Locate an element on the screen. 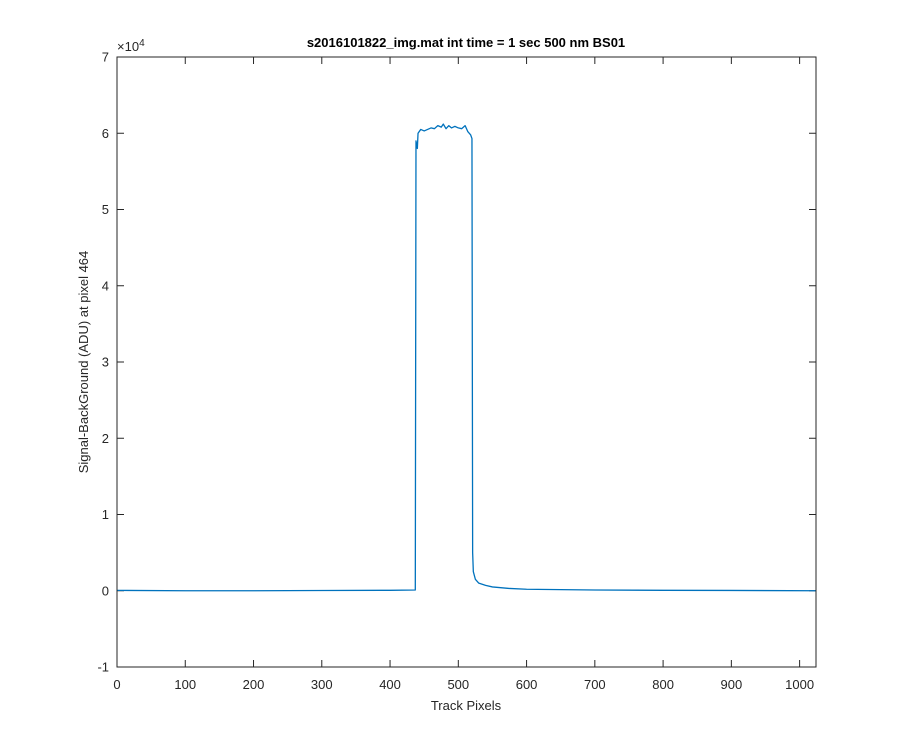 The height and width of the screenshot is (755, 900). x-tick-label: 300 is located at coordinates (322, 684).